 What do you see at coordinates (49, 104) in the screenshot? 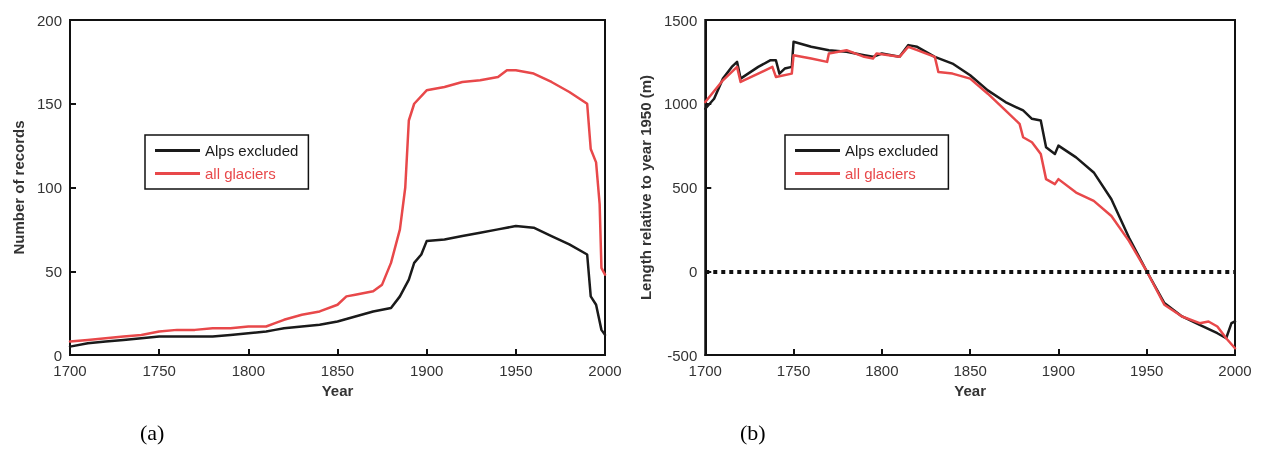
I see `y-tick-label: 150` at bounding box center [49, 104].